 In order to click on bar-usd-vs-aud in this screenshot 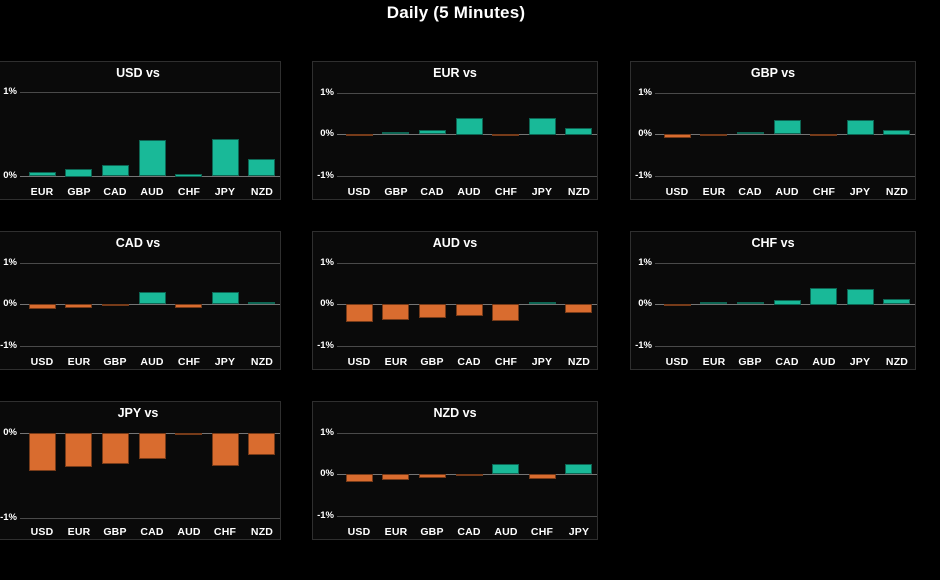, I will do `click(152, 158)`.